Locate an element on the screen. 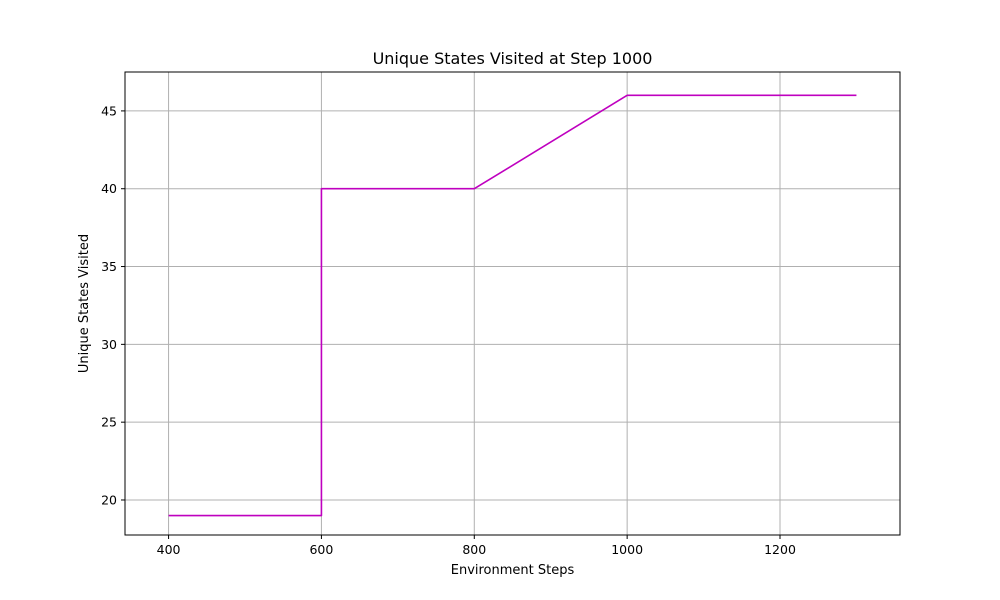  x-tick-label: 1000 is located at coordinates (627, 549).